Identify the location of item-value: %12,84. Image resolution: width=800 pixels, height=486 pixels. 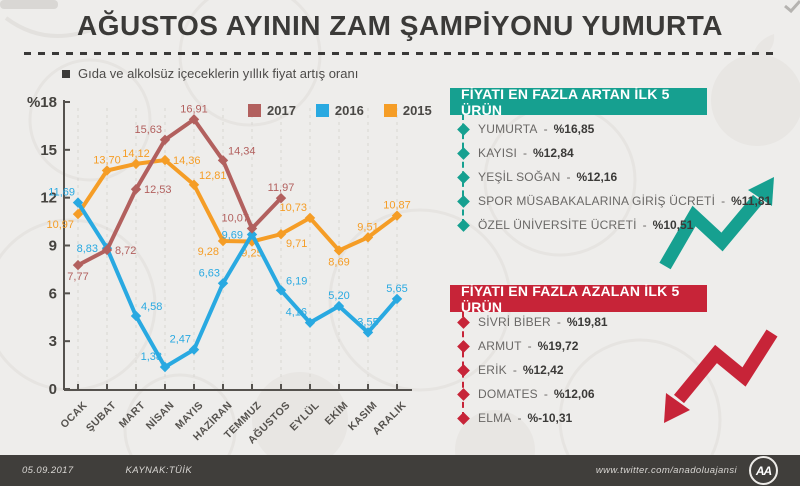
(553, 153).